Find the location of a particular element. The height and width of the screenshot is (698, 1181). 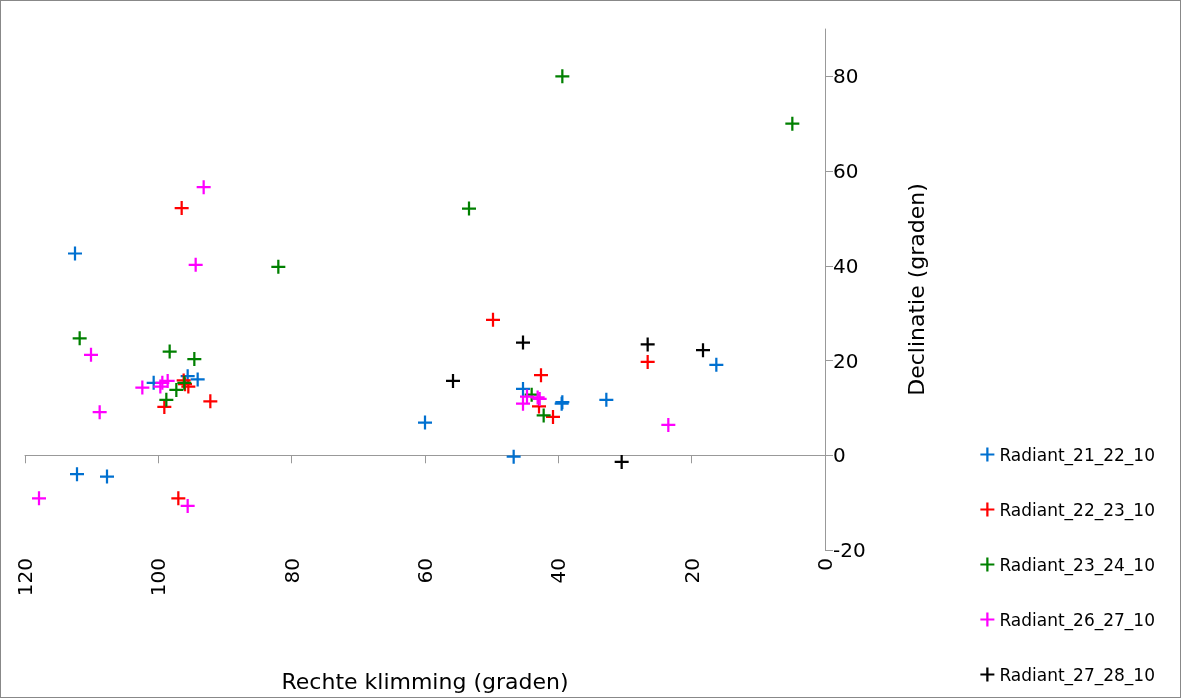

legend-label: Radiant_23_24_10 is located at coordinates (1077, 565).